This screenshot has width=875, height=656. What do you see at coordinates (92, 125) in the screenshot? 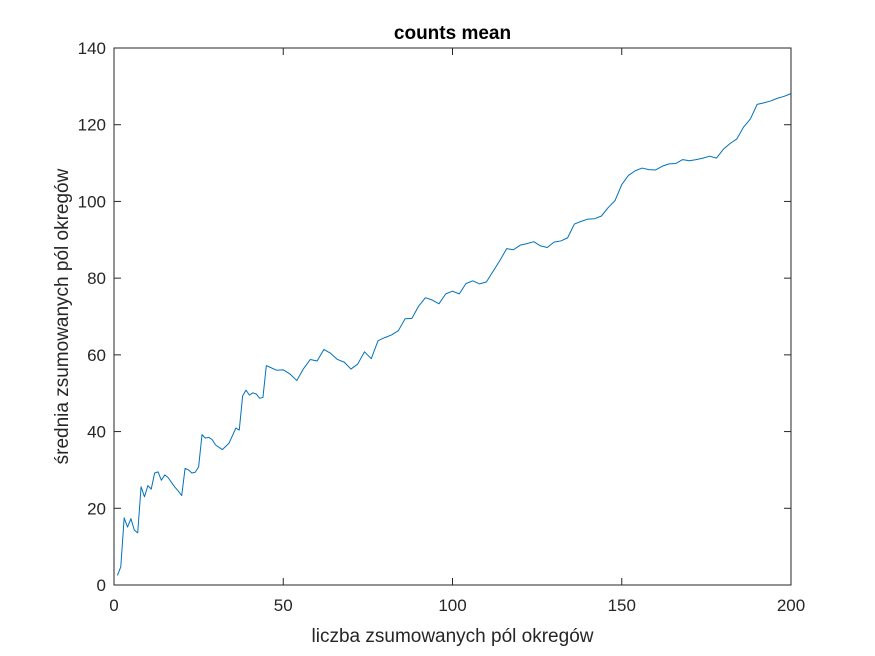
I see `y-tick-label: 120` at bounding box center [92, 125].